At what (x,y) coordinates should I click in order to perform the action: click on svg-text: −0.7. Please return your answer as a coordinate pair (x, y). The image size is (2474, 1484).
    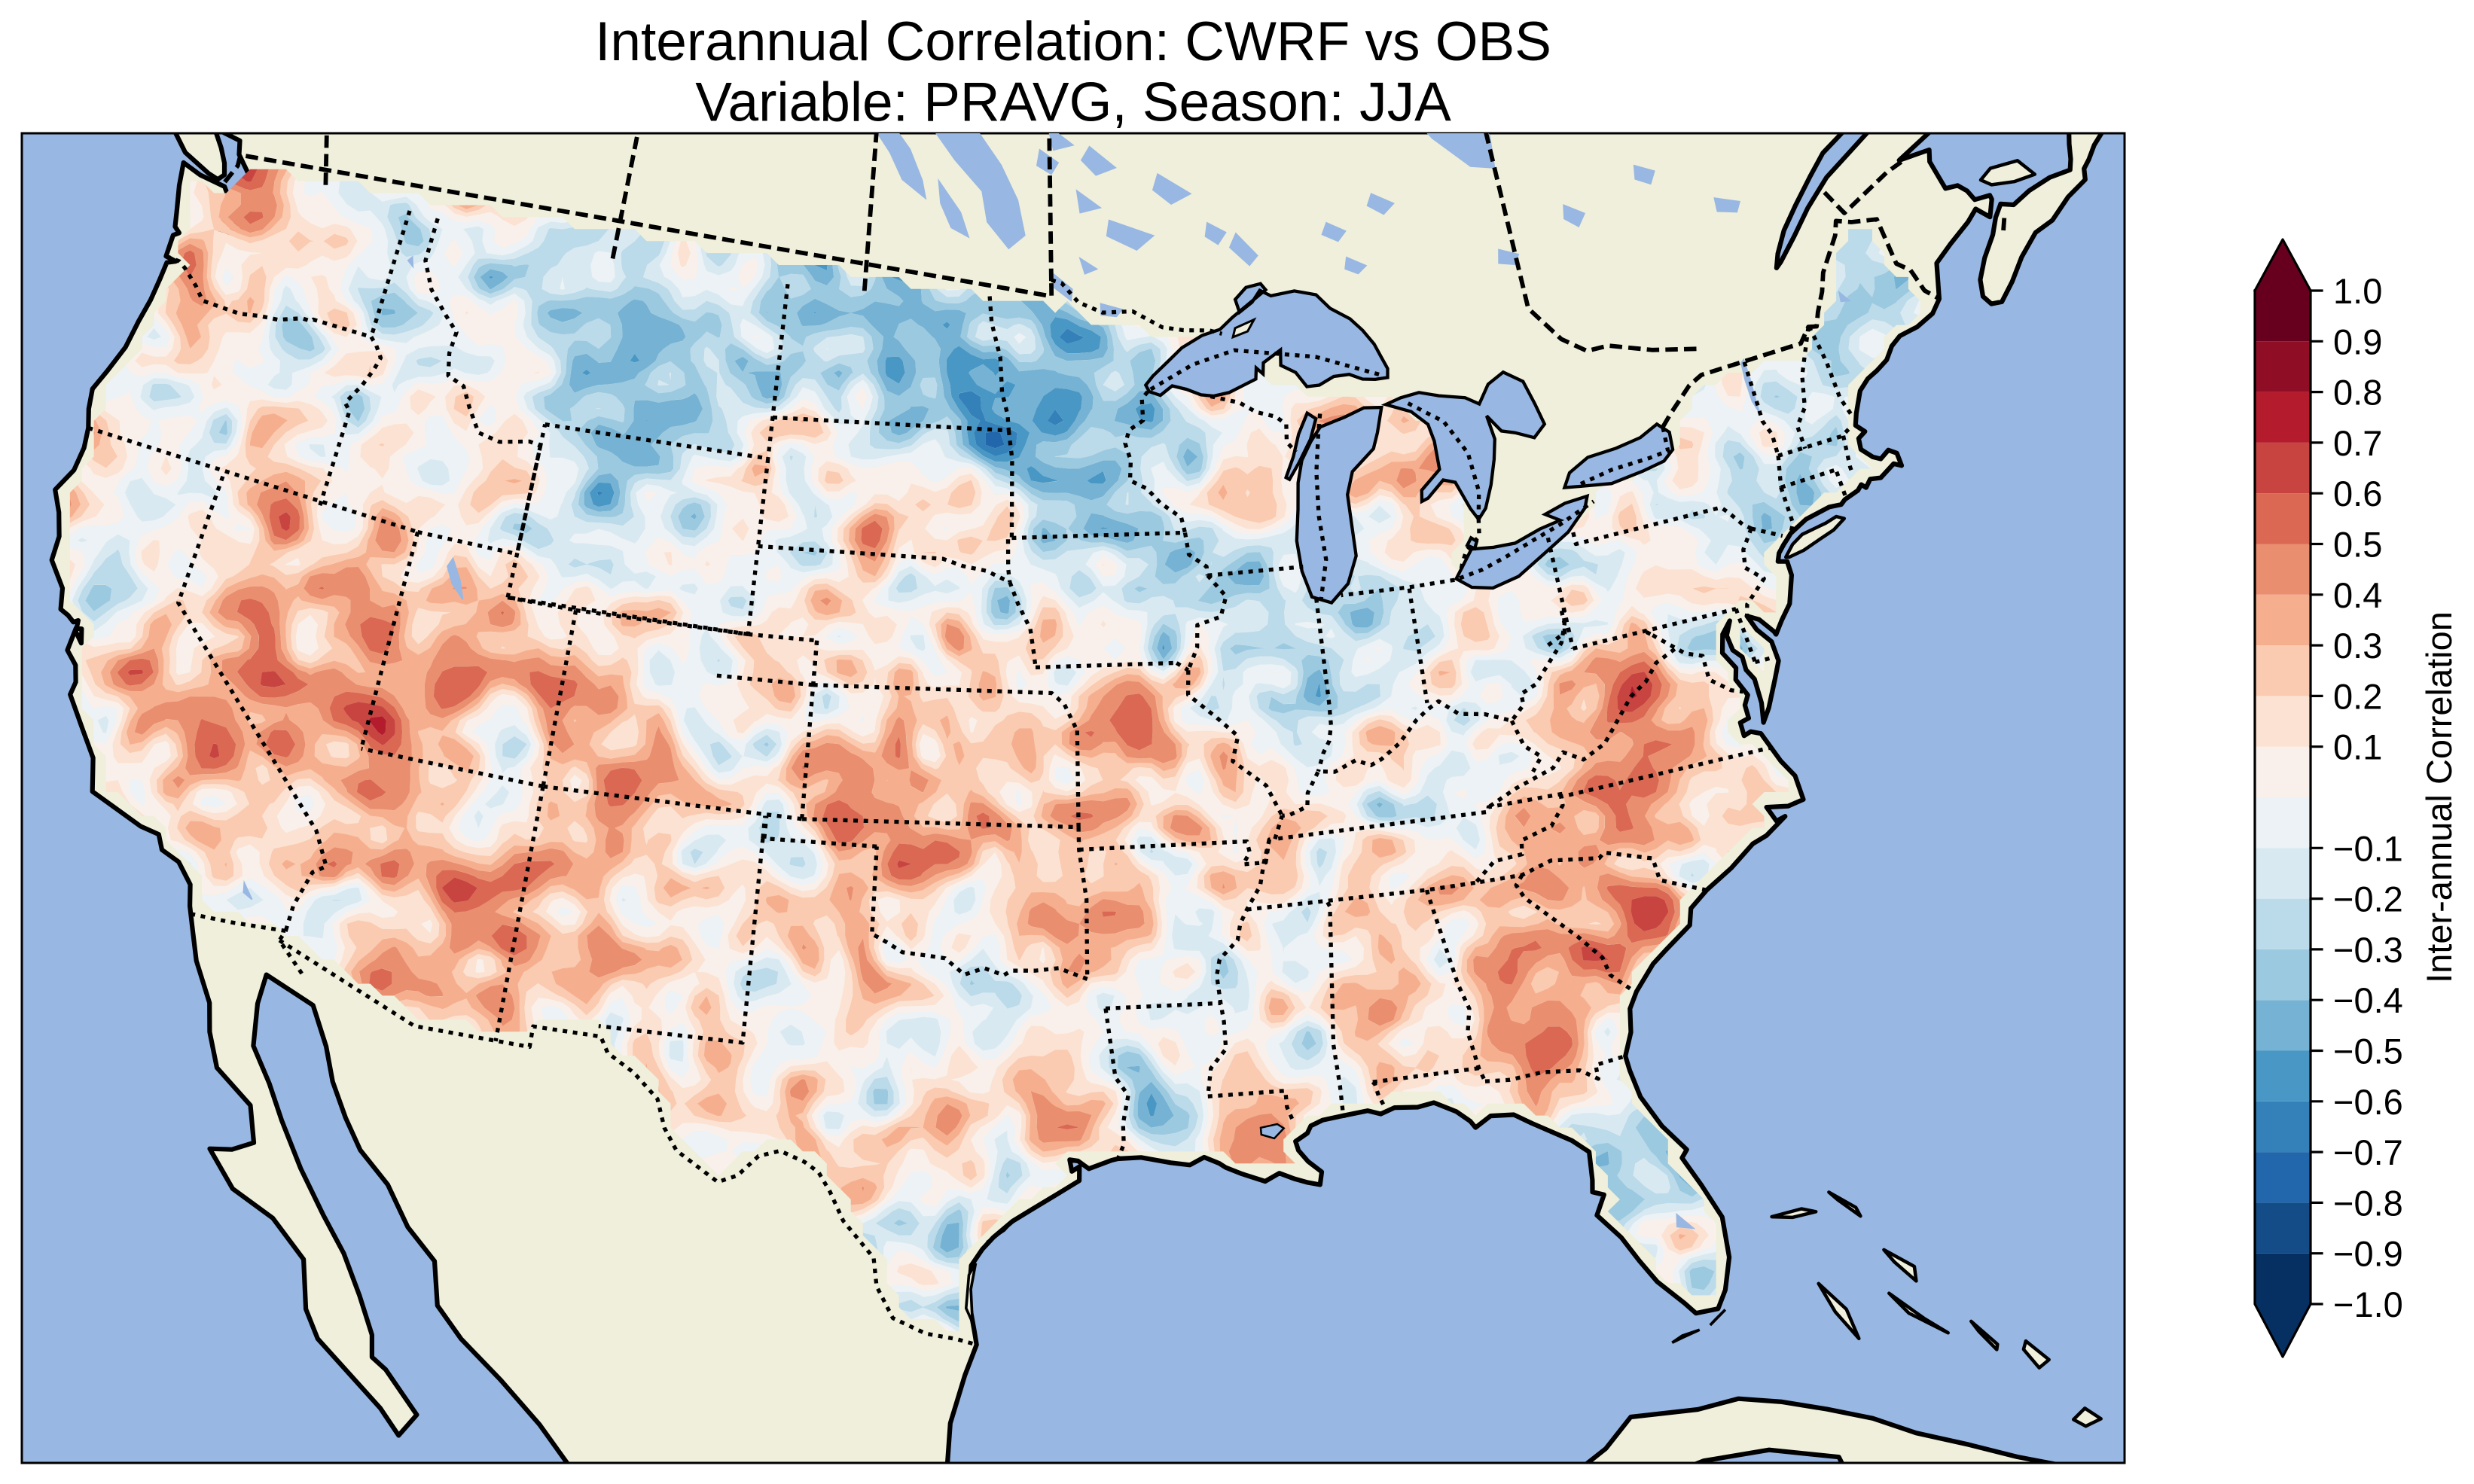
    Looking at the image, I should click on (2368, 1152).